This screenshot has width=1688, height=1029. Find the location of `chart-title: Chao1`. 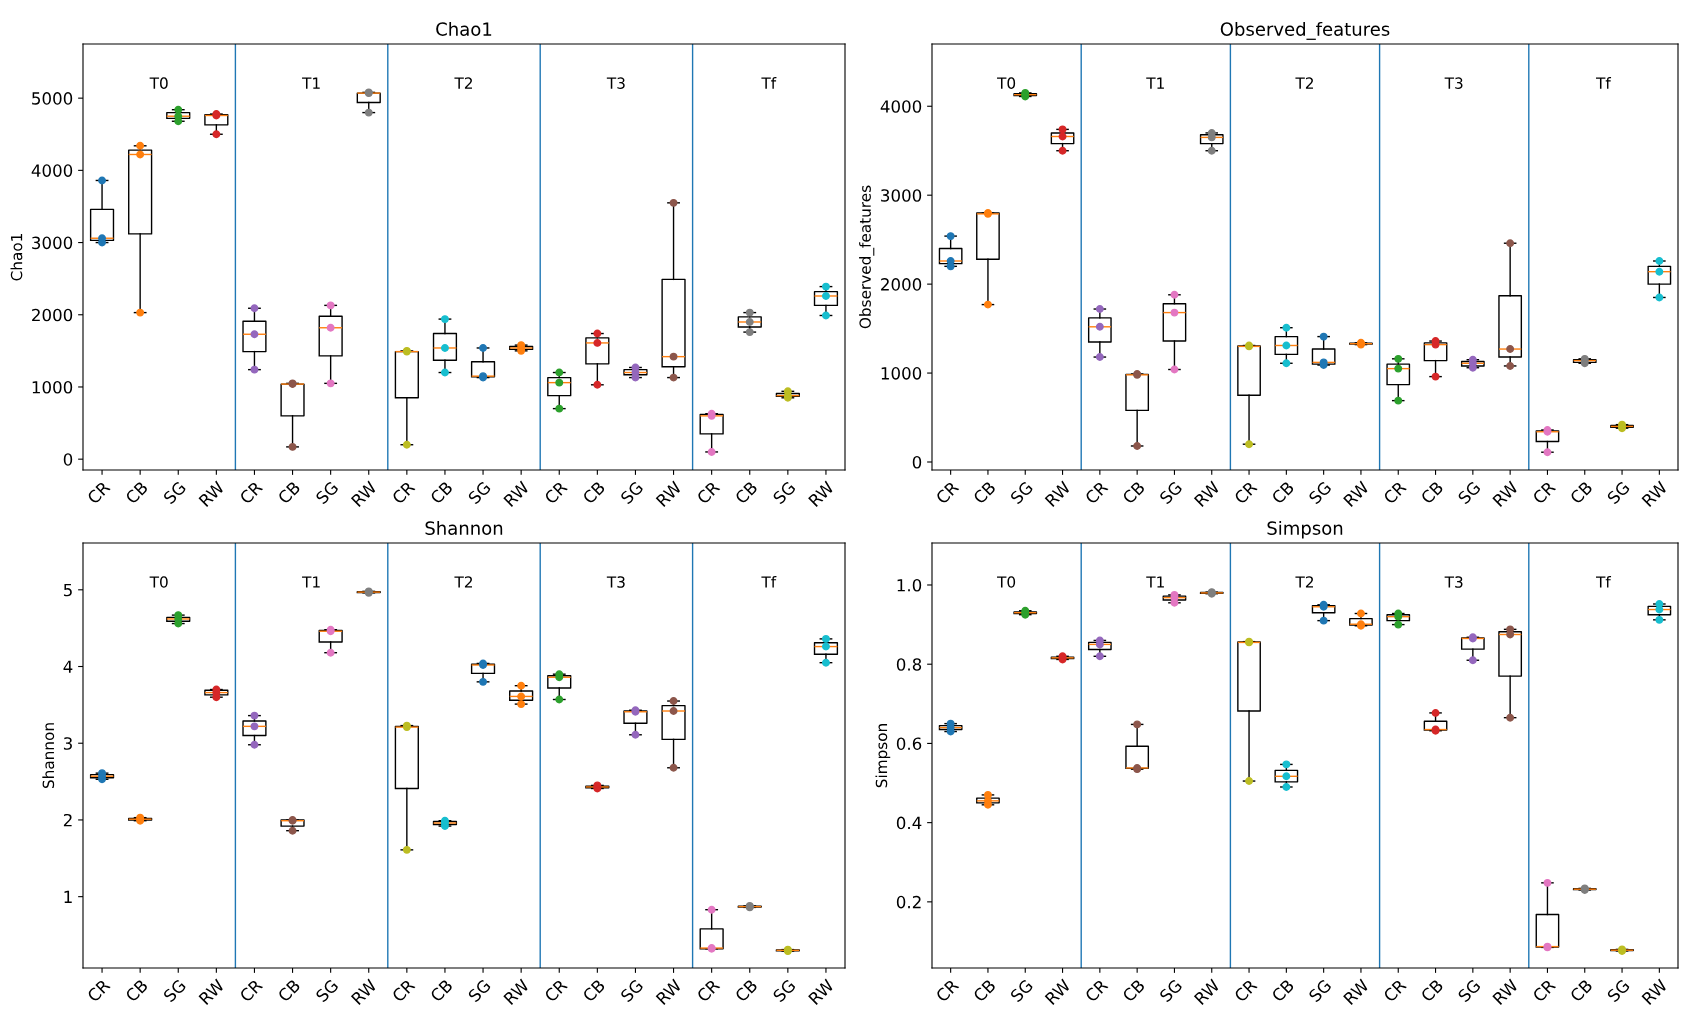

chart-title: Chao1 is located at coordinates (464, 28).